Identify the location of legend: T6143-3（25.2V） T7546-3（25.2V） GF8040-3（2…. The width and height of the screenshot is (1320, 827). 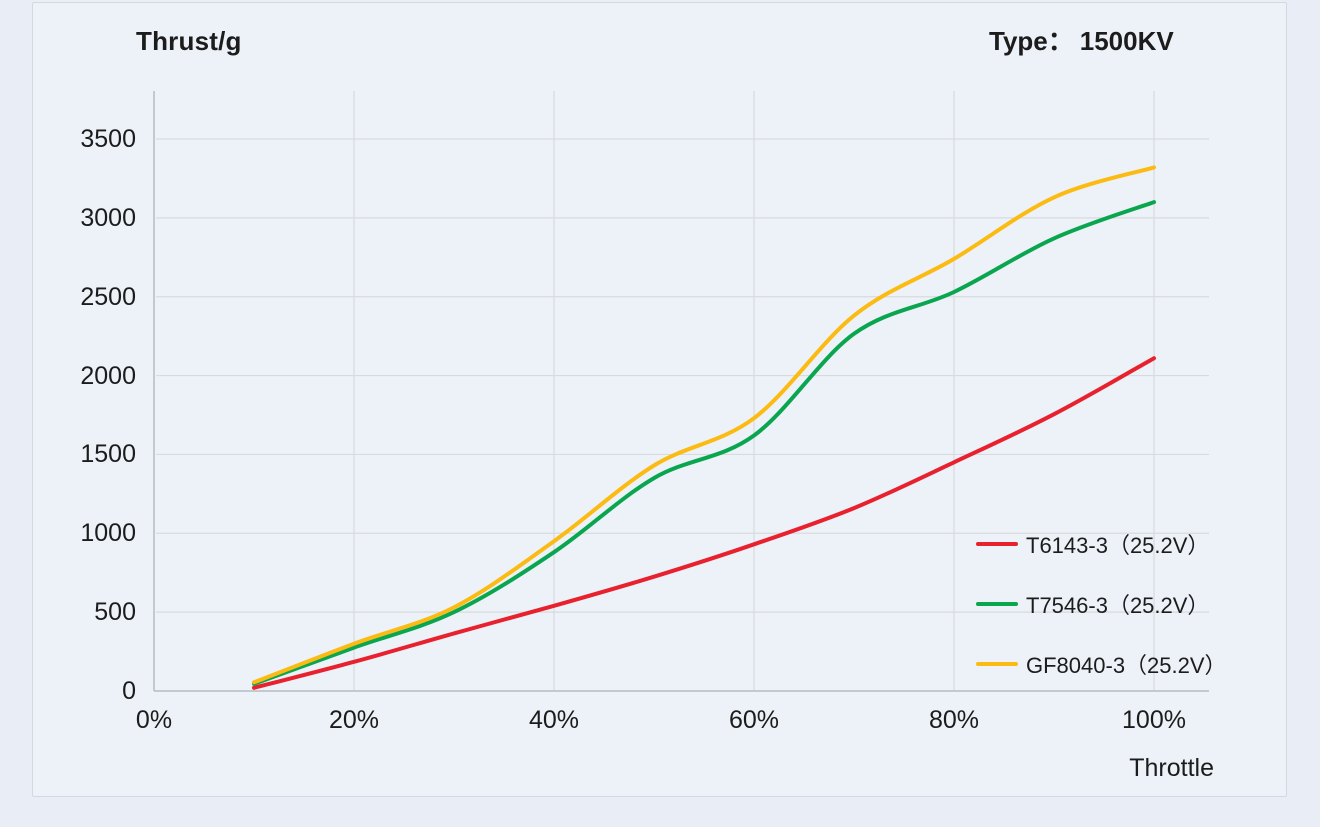
(1101, 620).